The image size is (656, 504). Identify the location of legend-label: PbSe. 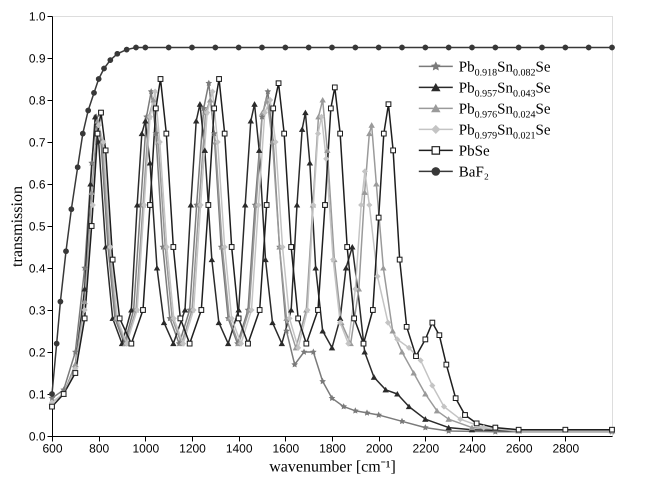
(474, 151).